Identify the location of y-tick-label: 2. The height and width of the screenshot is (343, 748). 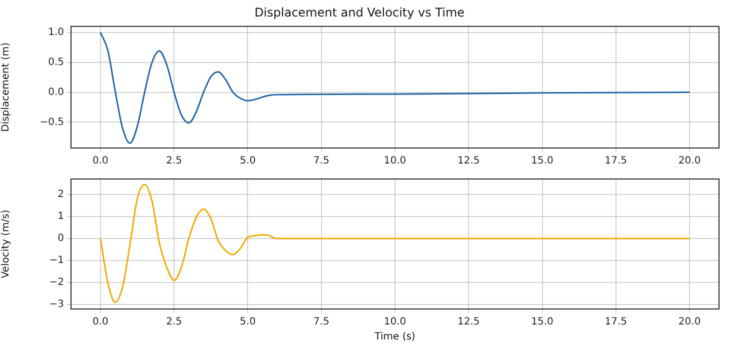
(61, 194).